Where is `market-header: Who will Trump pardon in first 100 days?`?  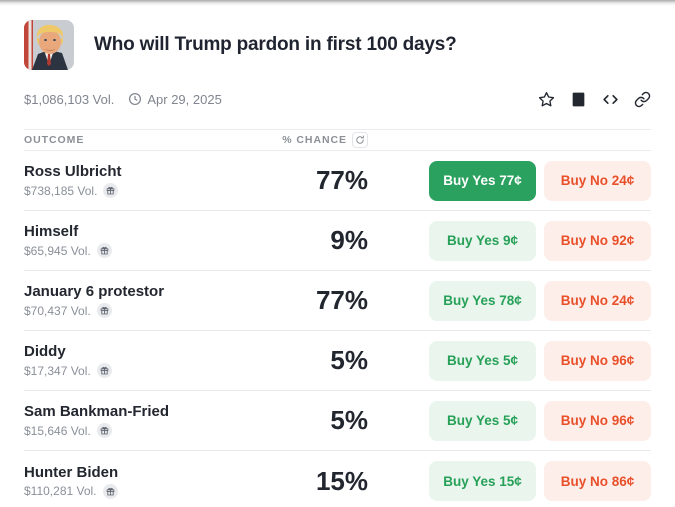 market-header: Who will Trump pardon in first 100 days? is located at coordinates (337, 45).